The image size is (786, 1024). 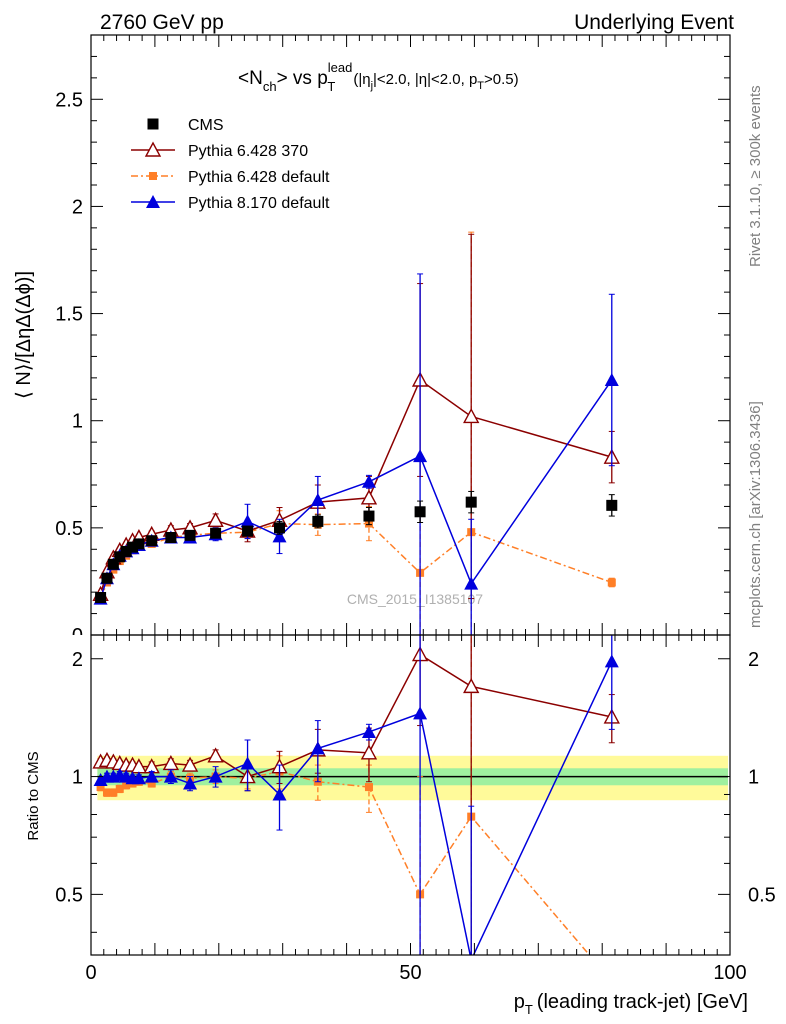 What do you see at coordinates (755, 514) in the screenshot?
I see `mcplots-label: mcplots.cern.ch [arXiv:1306.3436]` at bounding box center [755, 514].